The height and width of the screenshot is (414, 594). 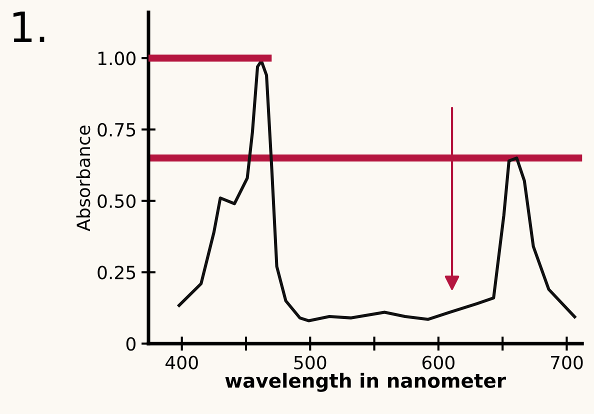 I want to click on y-tick-label: 0.25, so click(x=117, y=273).